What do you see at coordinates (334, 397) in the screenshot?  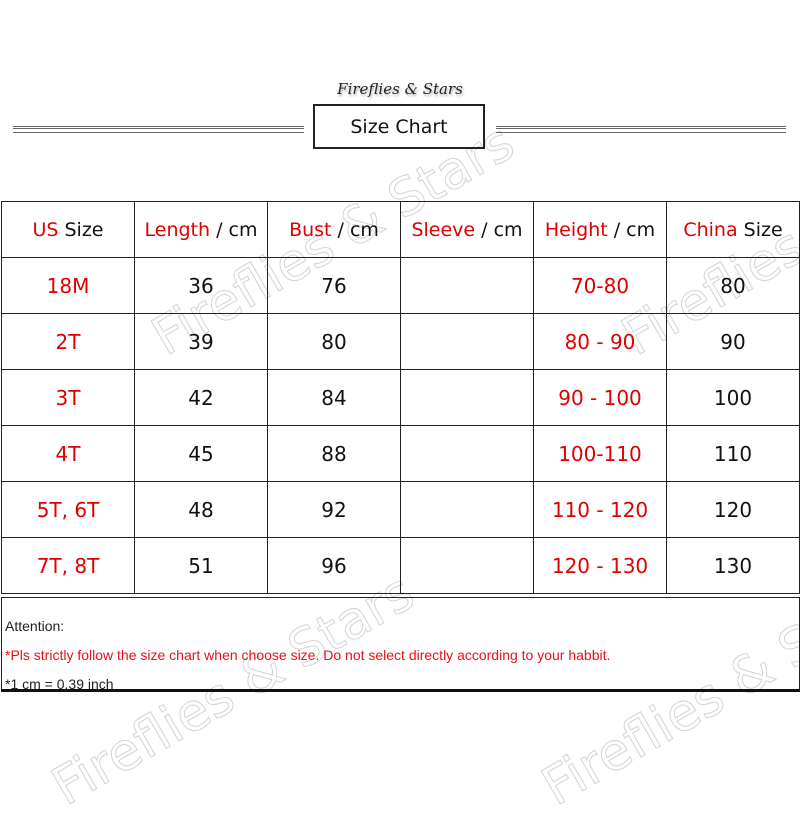 I see `table-cell: 84` at bounding box center [334, 397].